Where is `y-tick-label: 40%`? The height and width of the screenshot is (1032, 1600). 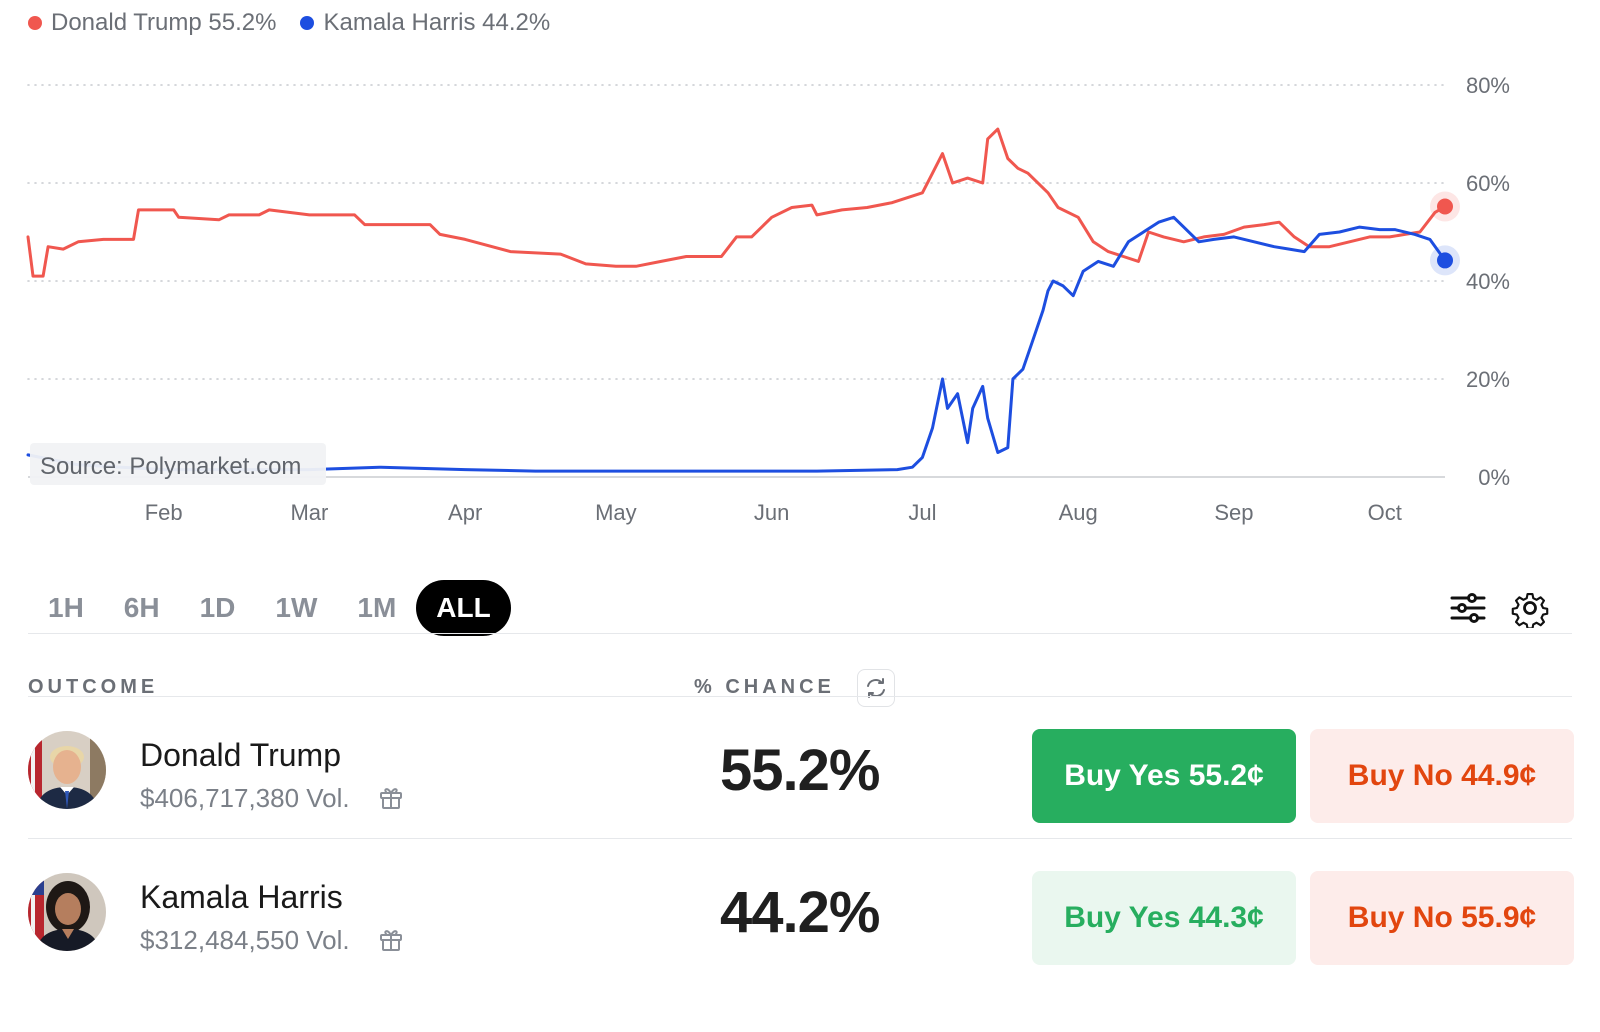
y-tick-label: 40% is located at coordinates (1488, 281).